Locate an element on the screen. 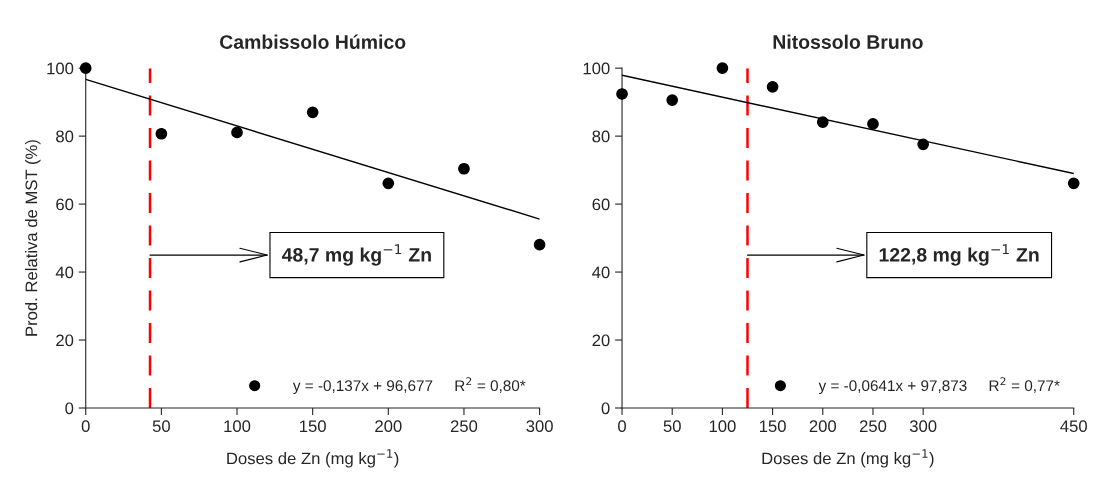 This screenshot has width=1099, height=480. legend-label: y = -0,0641x + 97,873 R$^{2}$ = 0,77* is located at coordinates (939, 386).